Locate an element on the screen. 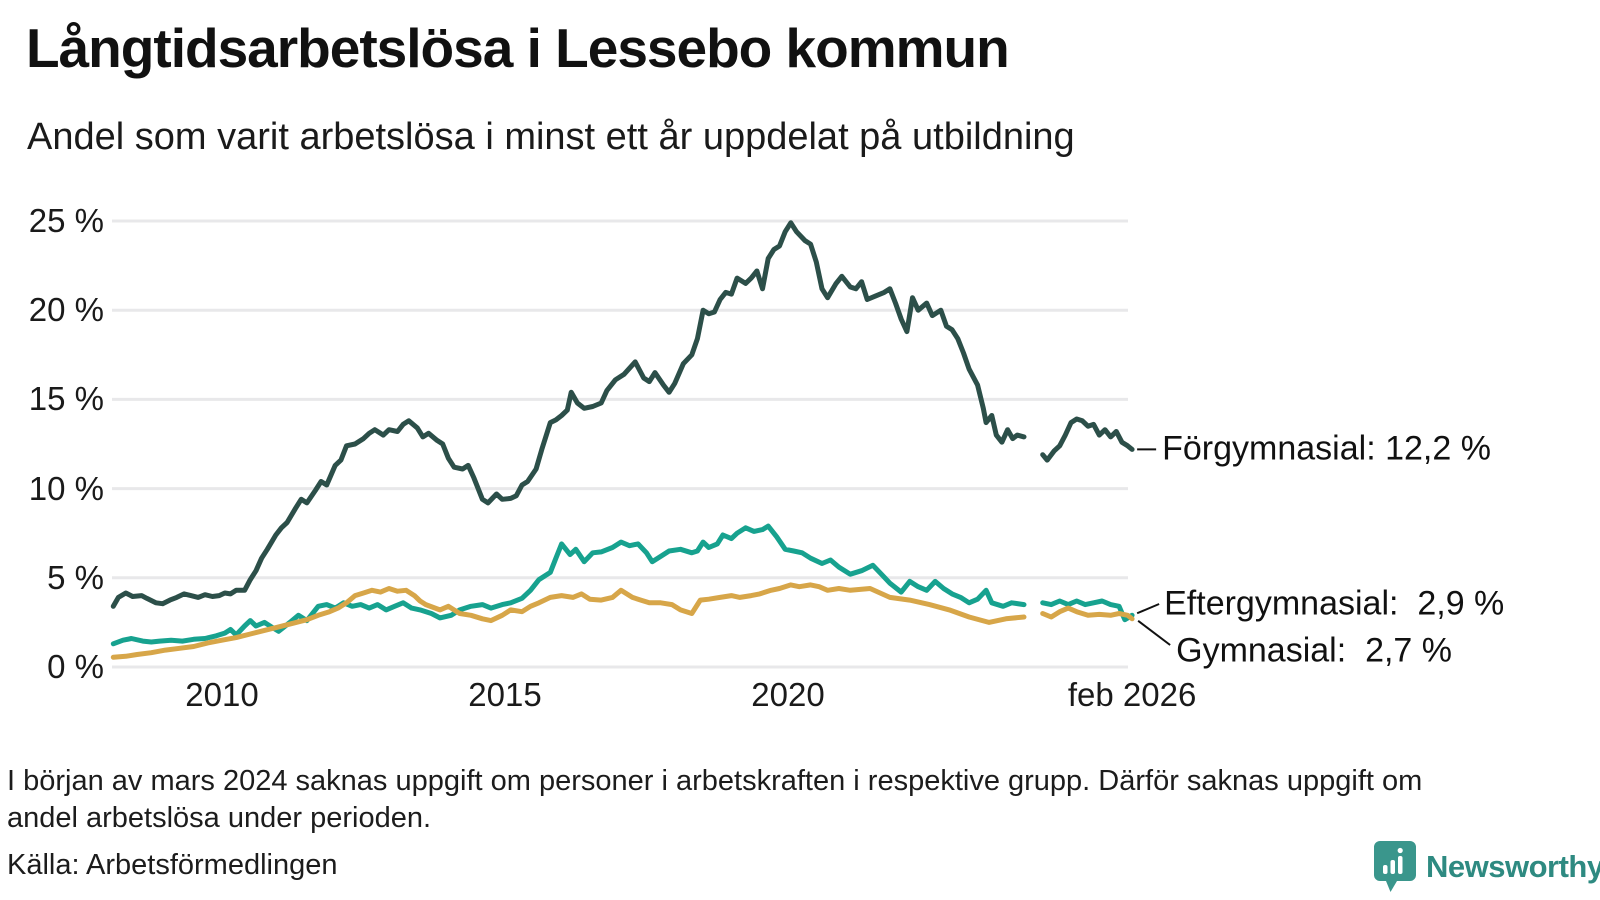 The width and height of the screenshot is (1600, 900). bar-chart-speech-bubble-icon is located at coordinates (1395, 866).